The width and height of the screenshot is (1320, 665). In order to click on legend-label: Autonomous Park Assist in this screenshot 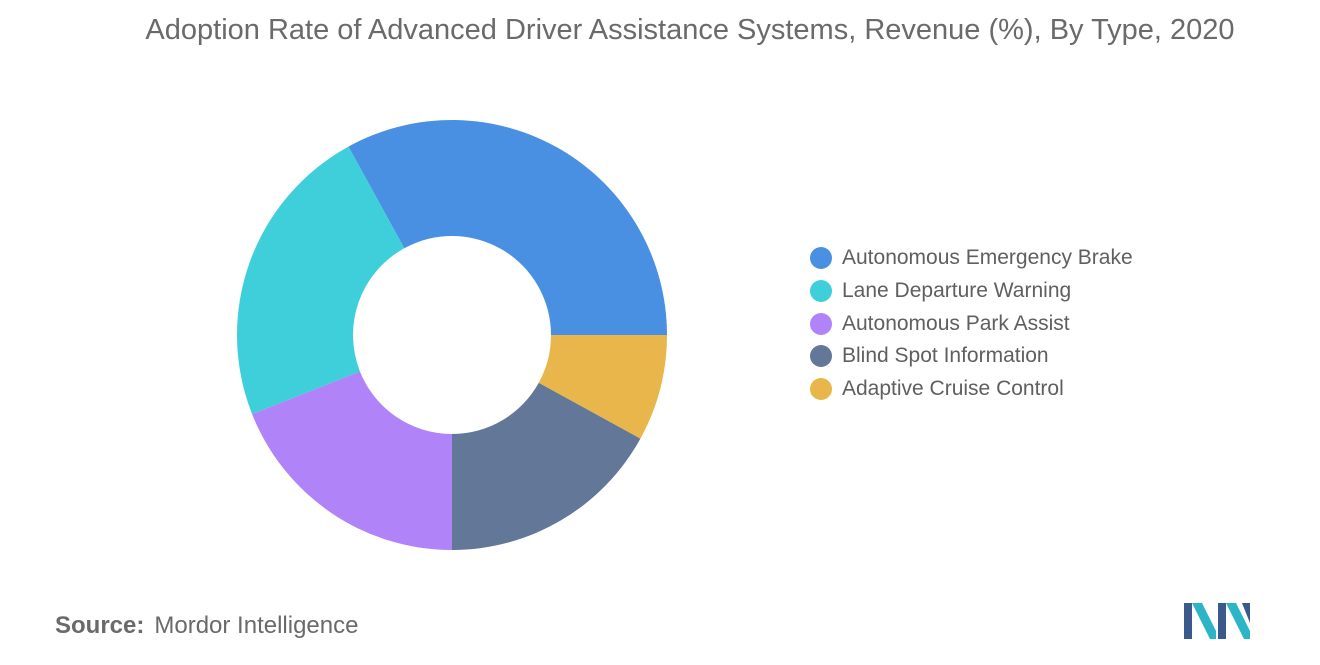, I will do `click(956, 323)`.